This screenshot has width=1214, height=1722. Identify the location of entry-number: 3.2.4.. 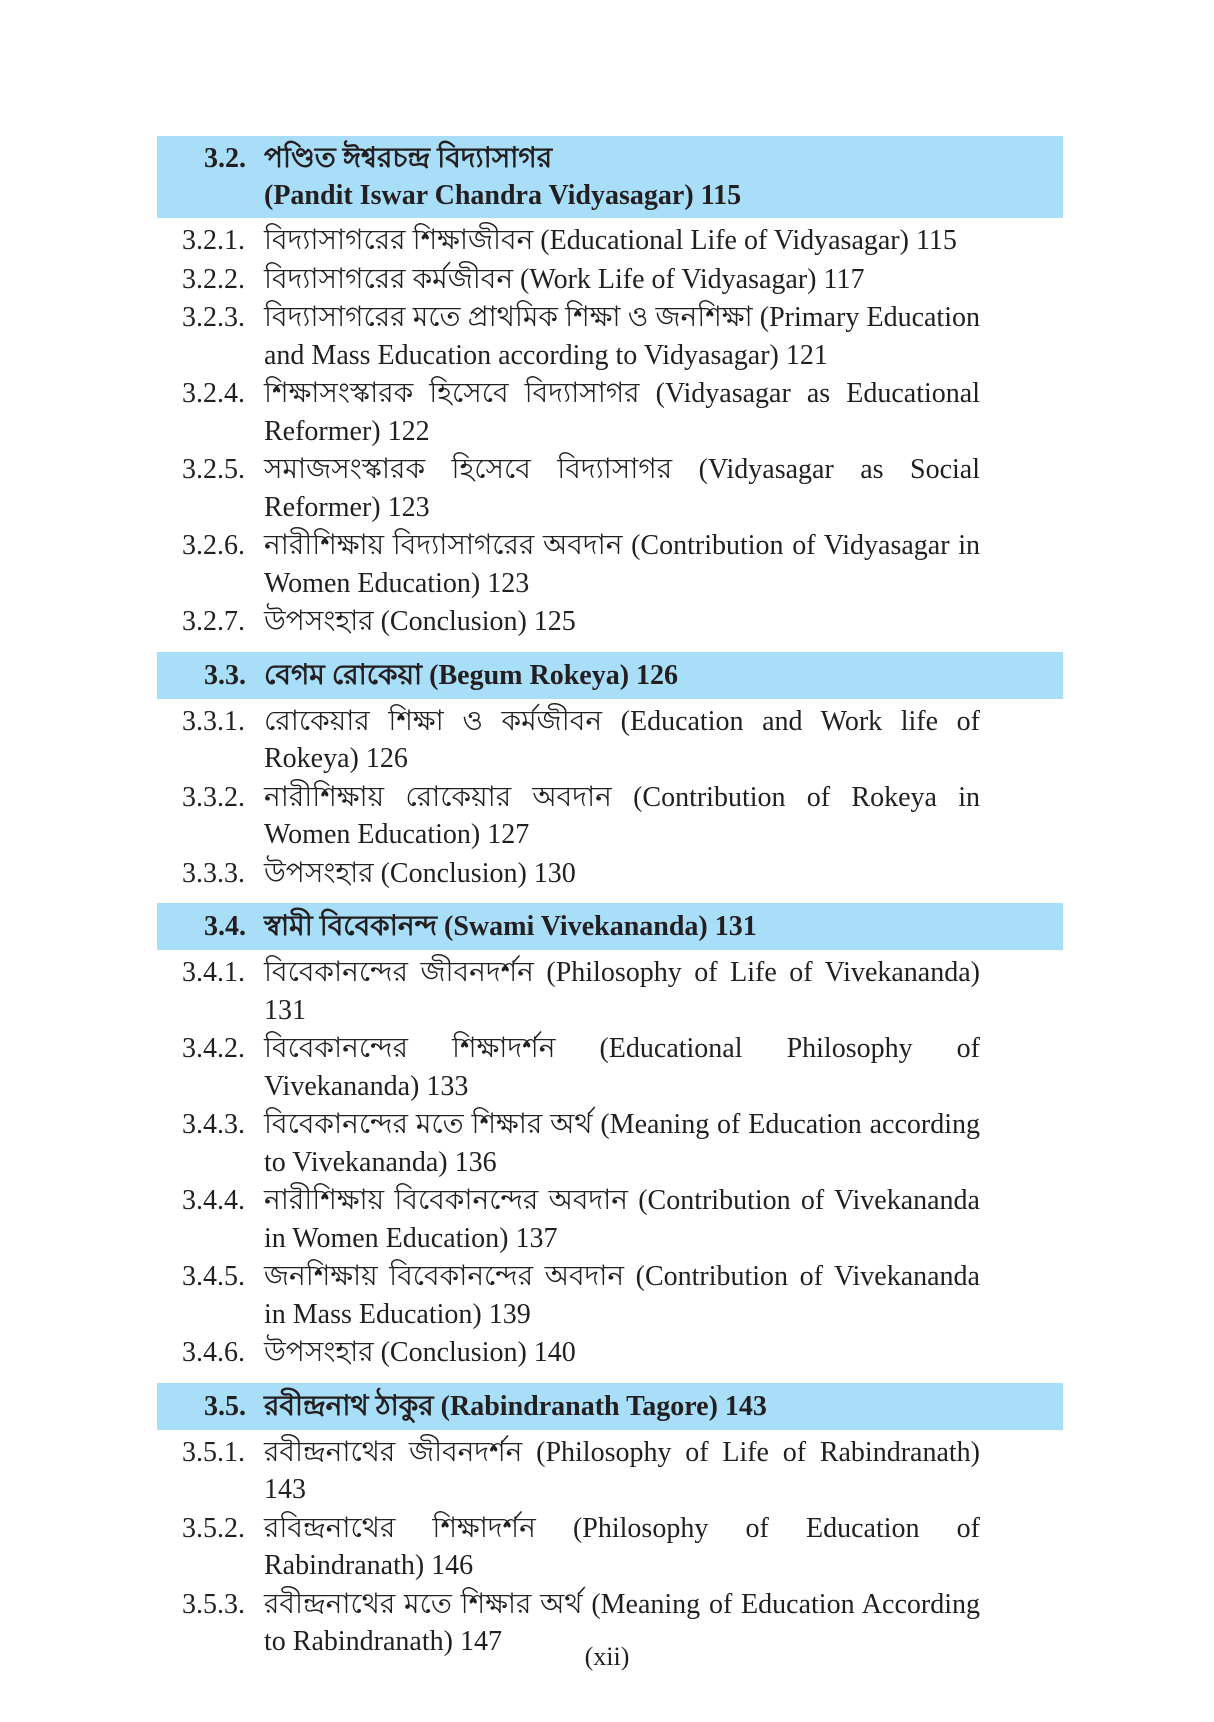
(213, 393).